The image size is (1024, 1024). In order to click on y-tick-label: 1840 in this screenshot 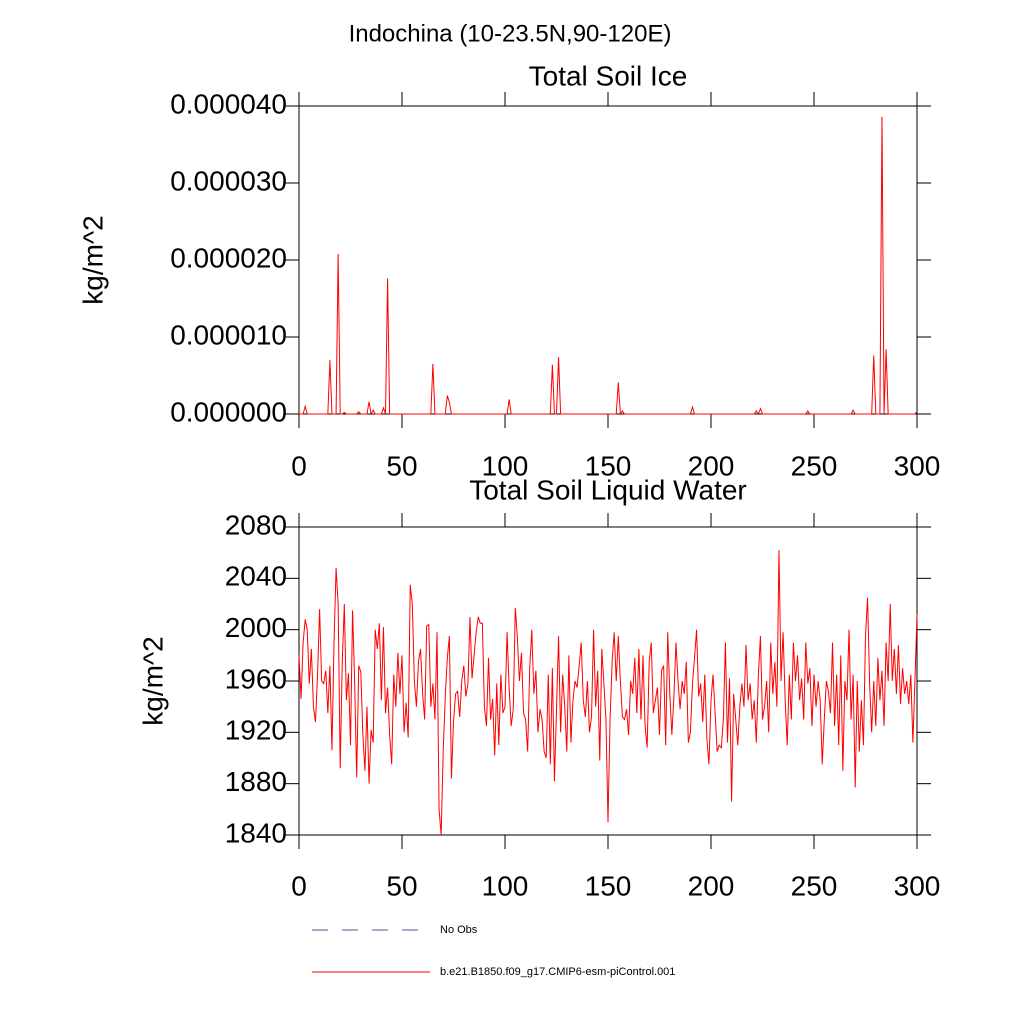, I will do `click(256, 832)`.